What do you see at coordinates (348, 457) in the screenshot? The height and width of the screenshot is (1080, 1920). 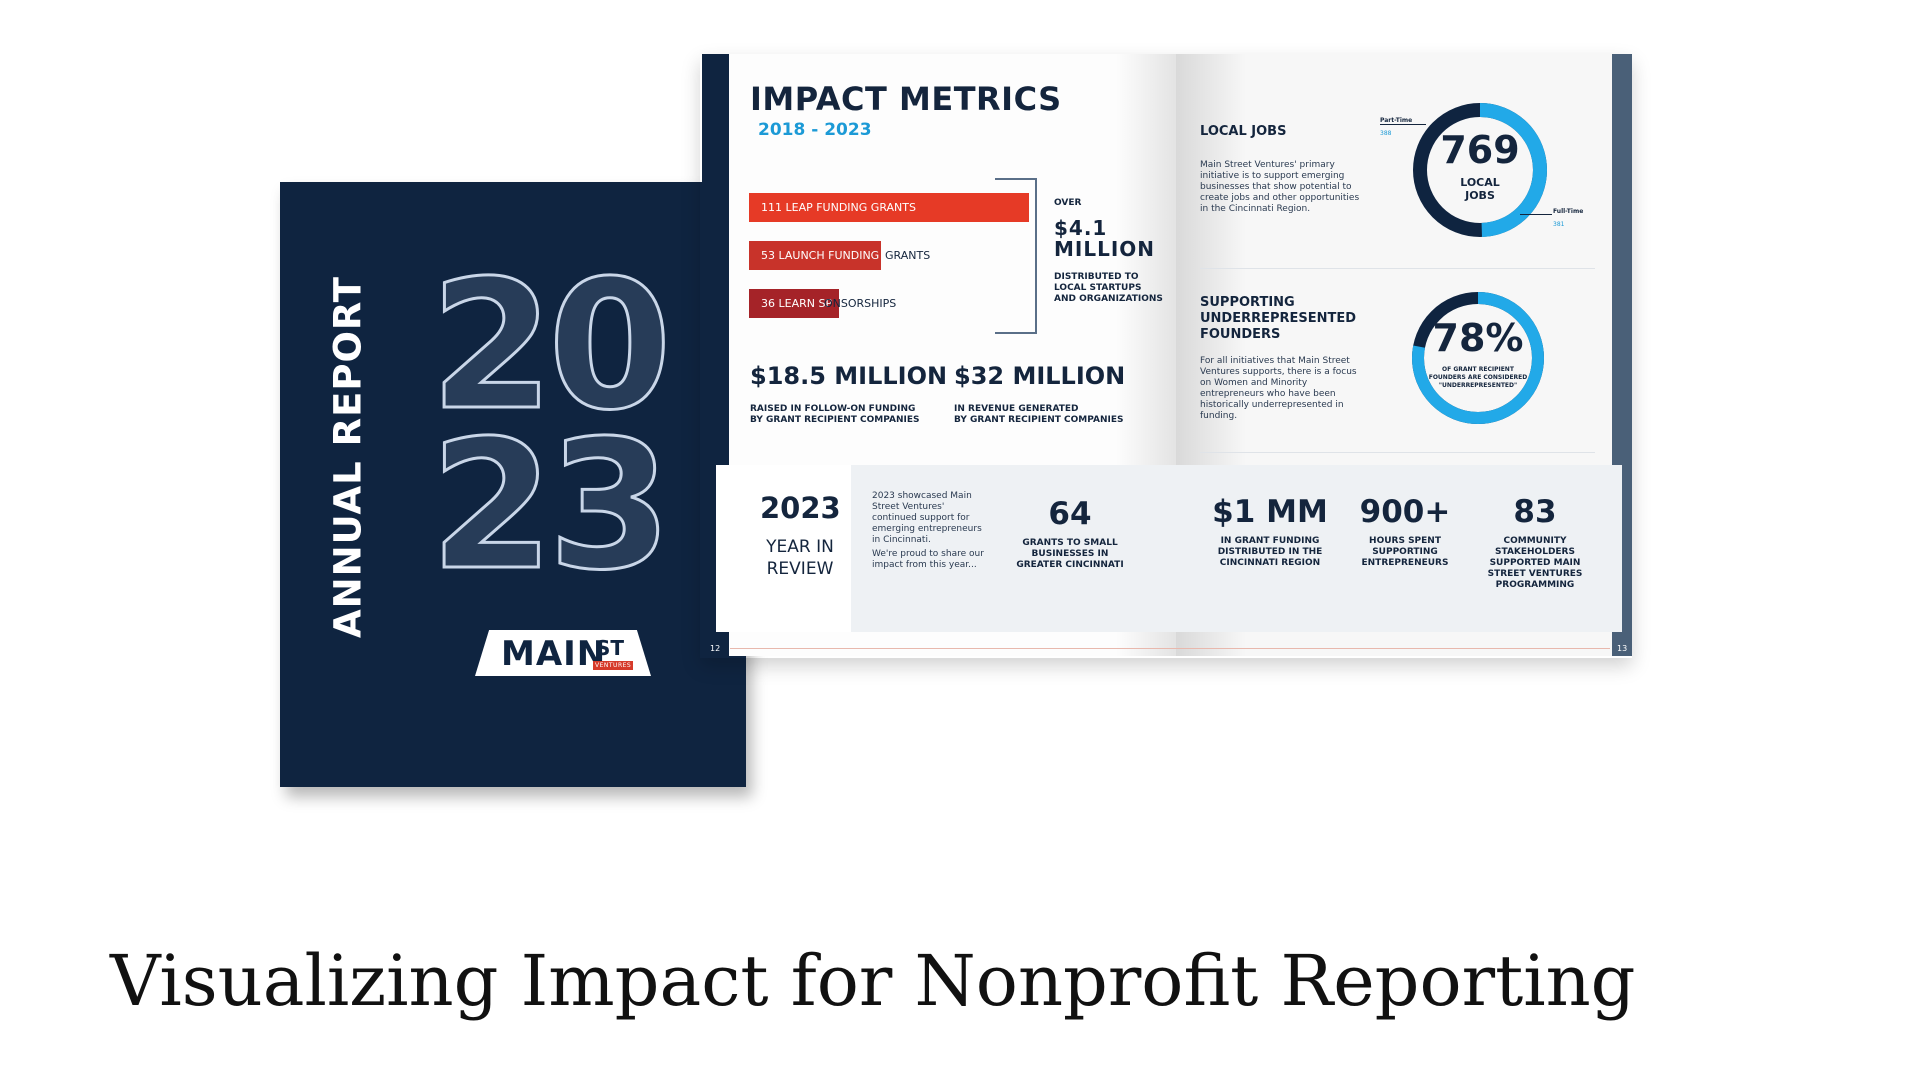 I see `cover-vertical-title: ANNUAL REPORT` at bounding box center [348, 457].